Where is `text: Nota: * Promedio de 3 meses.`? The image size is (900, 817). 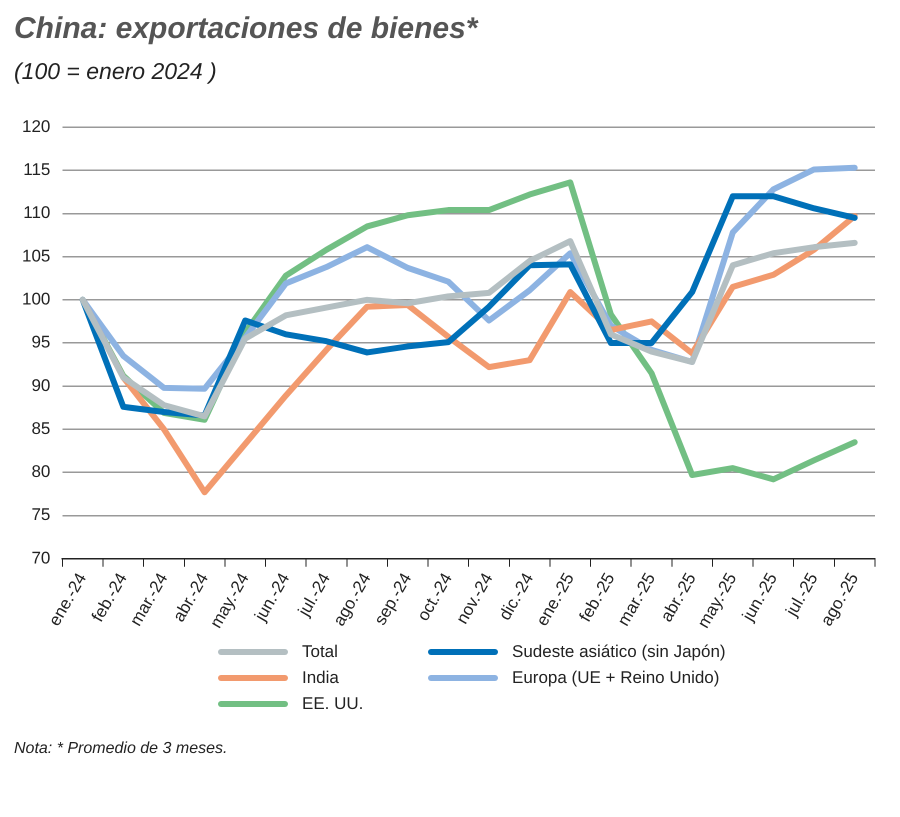
text: Nota: * Promedio de 3 meses. is located at coordinates (121, 749).